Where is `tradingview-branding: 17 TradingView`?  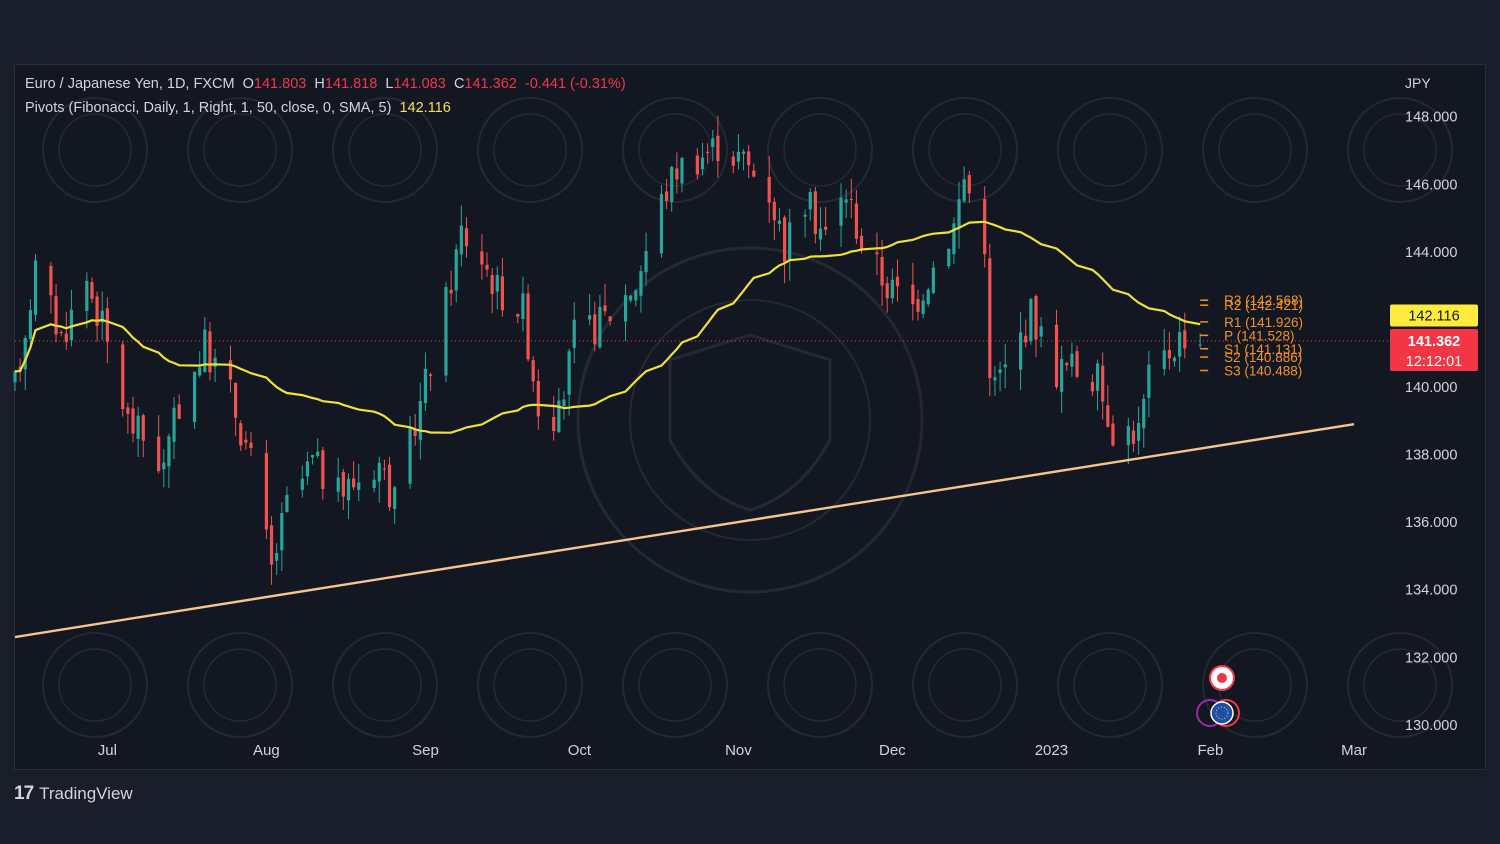
tradingview-branding: 17 TradingView is located at coordinates (73, 794).